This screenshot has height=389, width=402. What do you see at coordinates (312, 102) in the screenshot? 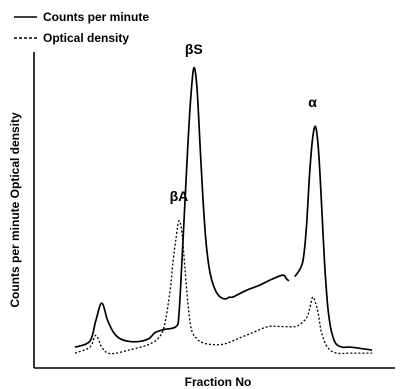
I see `peak-label-3: α` at bounding box center [312, 102].